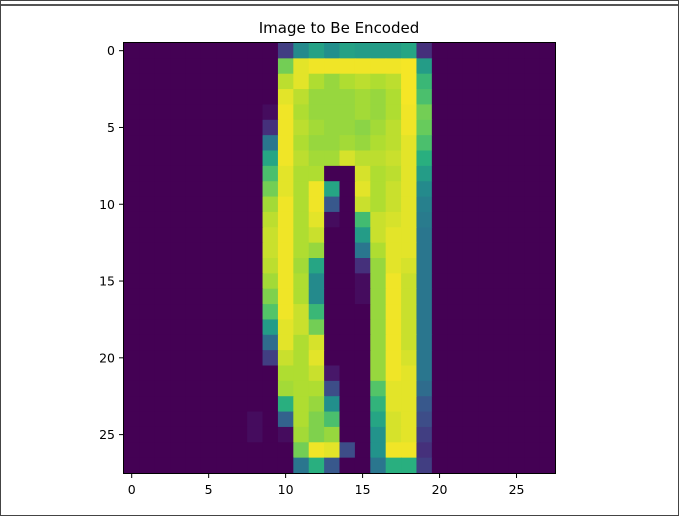 The height and width of the screenshot is (516, 679). What do you see at coordinates (440, 489) in the screenshot?
I see `x-tick-label: 20` at bounding box center [440, 489].